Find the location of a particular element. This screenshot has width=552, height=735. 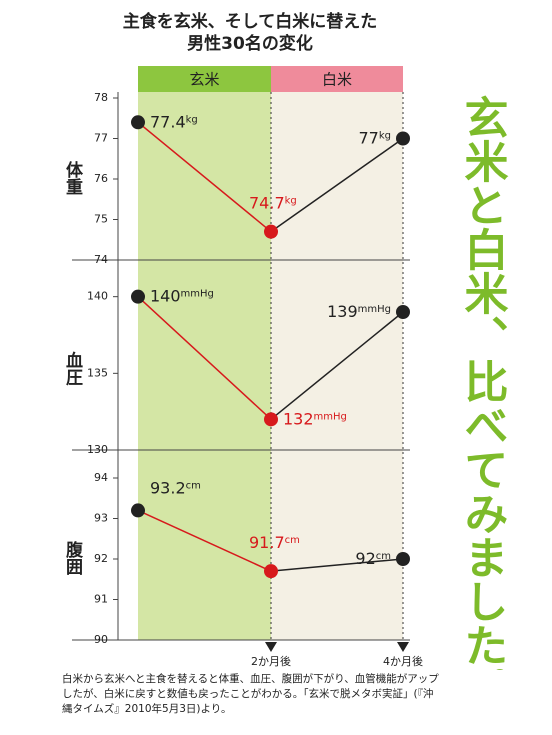

y-axis-label: 腹囲 is located at coordinates (72, 558).